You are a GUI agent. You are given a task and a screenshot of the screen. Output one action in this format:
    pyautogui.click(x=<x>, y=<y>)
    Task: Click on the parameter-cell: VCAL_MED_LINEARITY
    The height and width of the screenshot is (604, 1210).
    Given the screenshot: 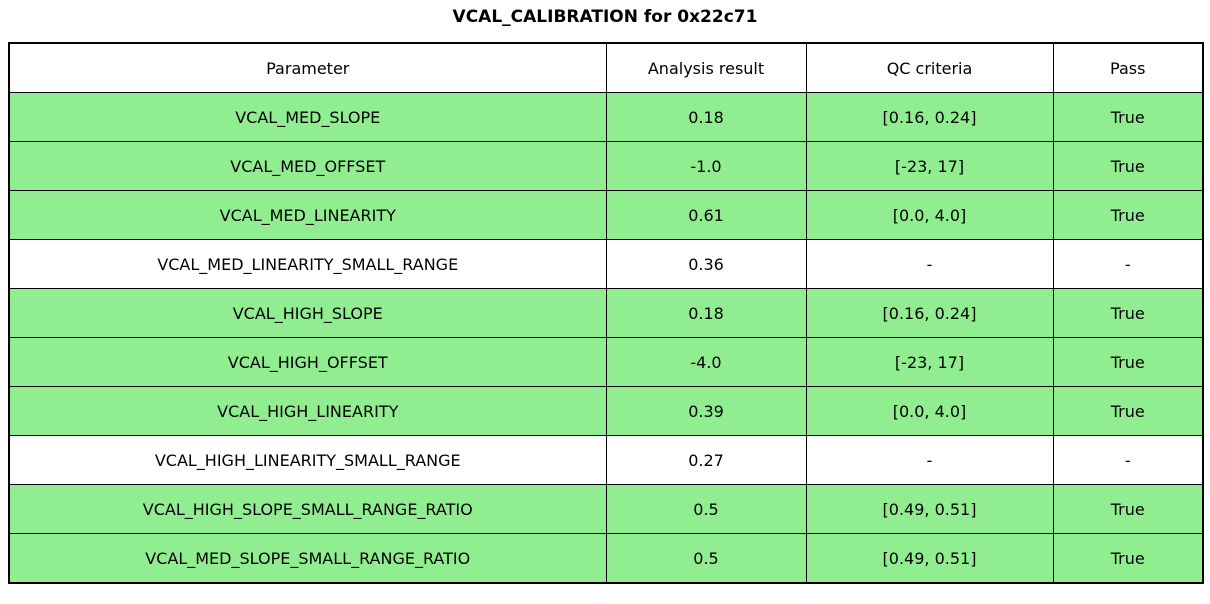 What is the action you would take?
    pyautogui.click(x=307, y=215)
    